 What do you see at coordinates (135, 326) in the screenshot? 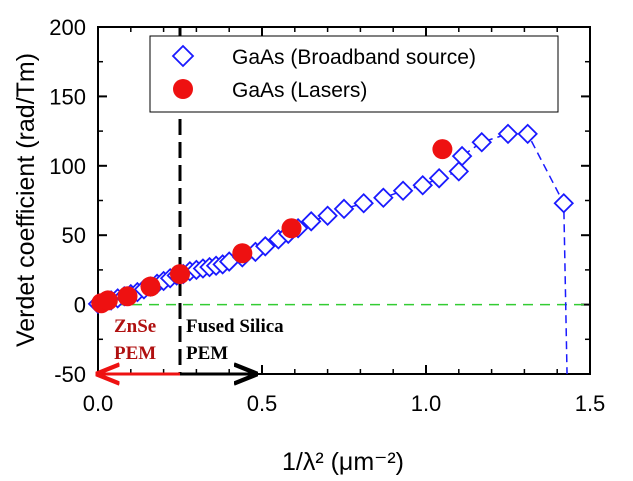
I see `znse-label: ZnSe` at bounding box center [135, 326].